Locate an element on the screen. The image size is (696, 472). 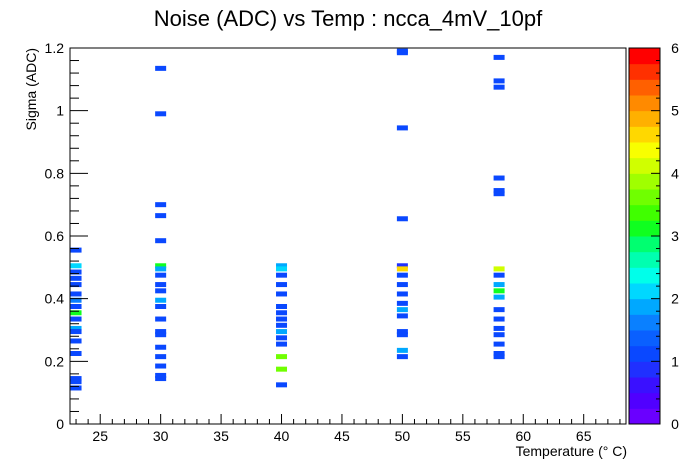
x-tick-label: 45 is located at coordinates (342, 436).